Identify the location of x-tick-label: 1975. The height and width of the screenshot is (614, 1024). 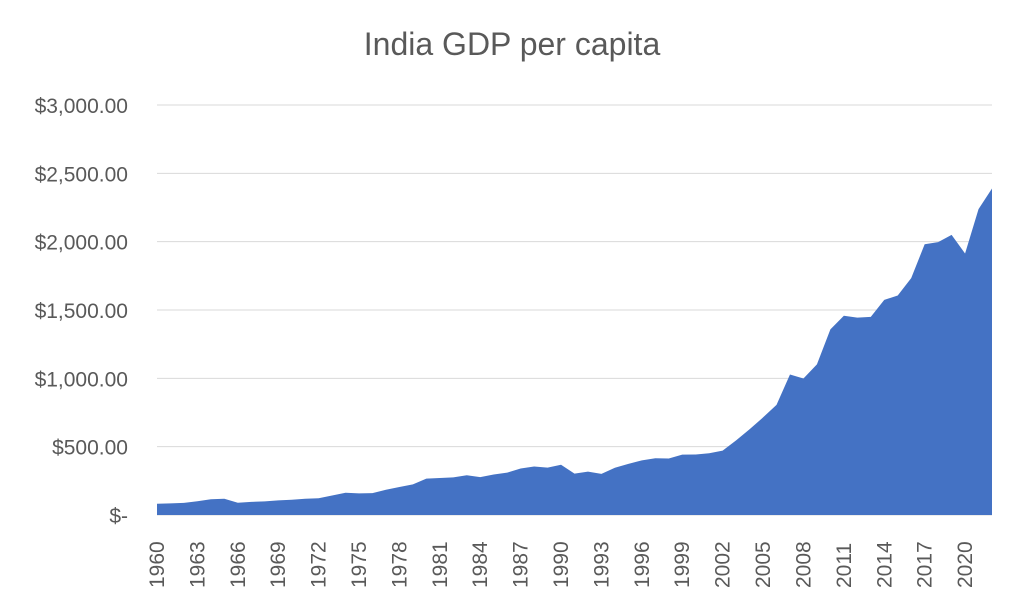
(359, 564).